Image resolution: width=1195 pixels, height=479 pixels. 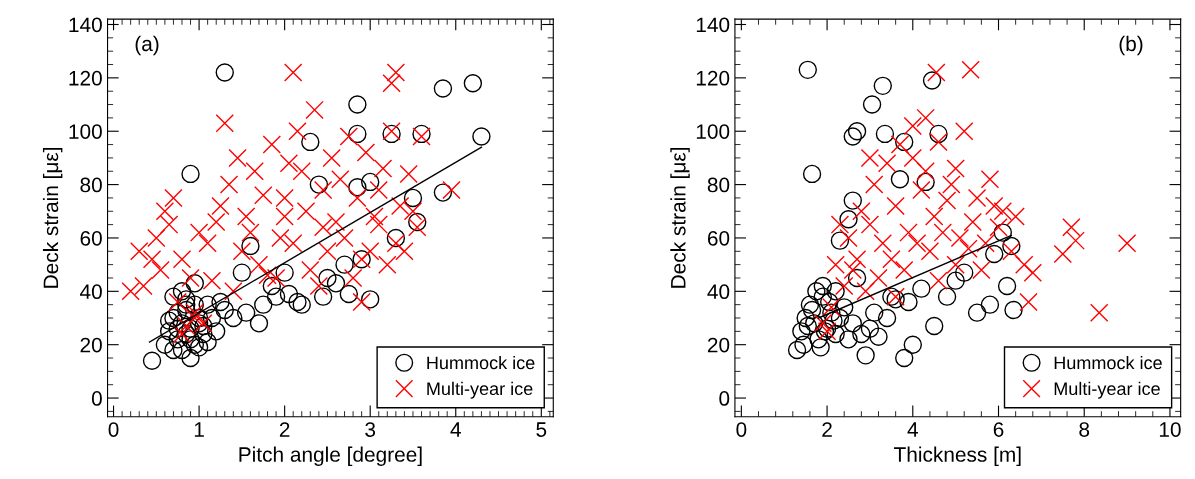 I want to click on annotation: (b), so click(x=1131, y=45).